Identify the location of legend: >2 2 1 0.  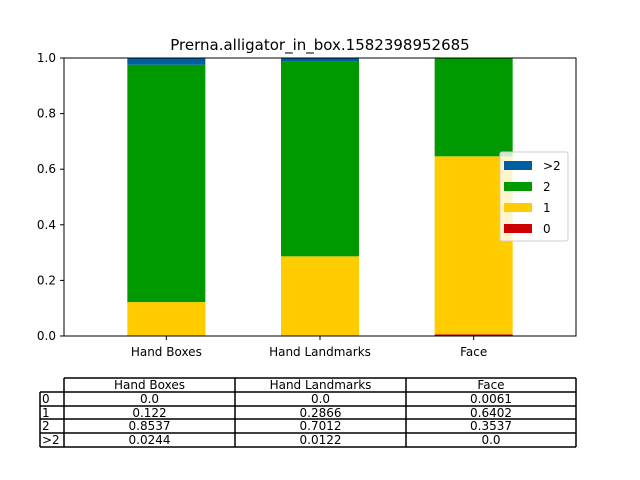
(534, 196).